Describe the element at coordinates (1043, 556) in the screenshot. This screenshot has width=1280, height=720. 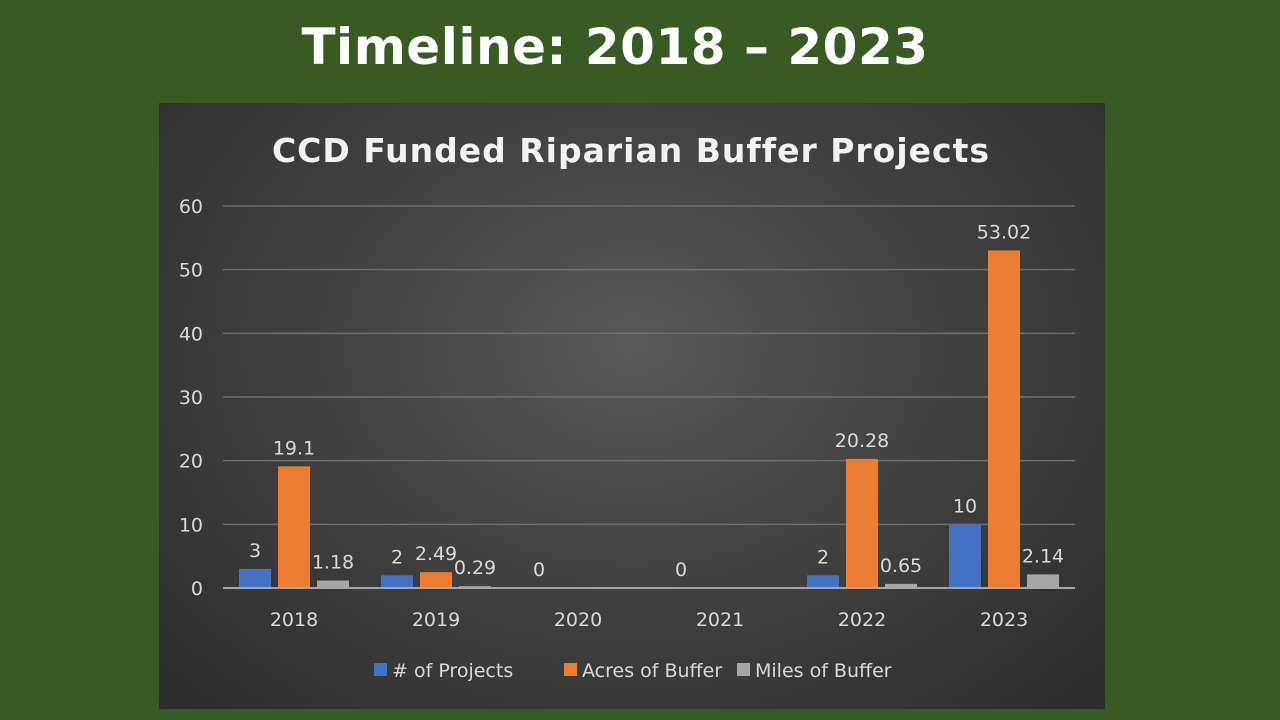
I see `data-label: 2.14` at that location.